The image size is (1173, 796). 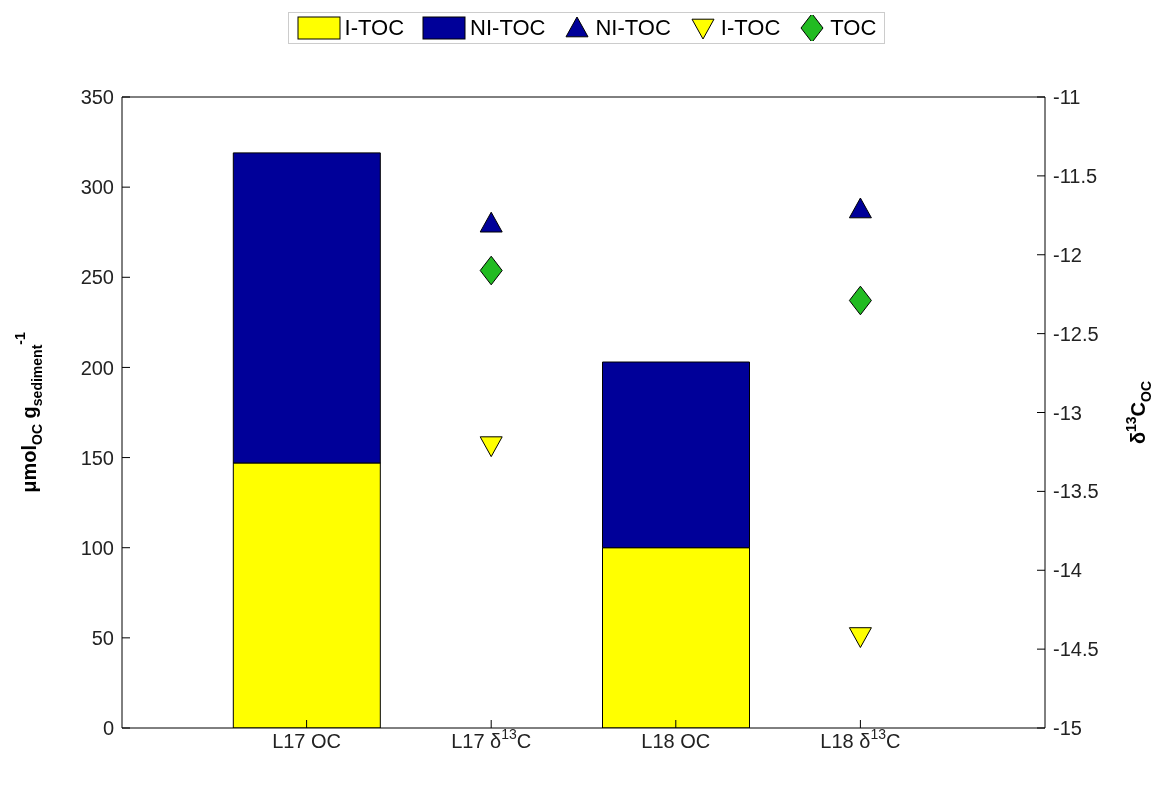 I want to click on y2-tick-label: -13, so click(x=1067, y=412).